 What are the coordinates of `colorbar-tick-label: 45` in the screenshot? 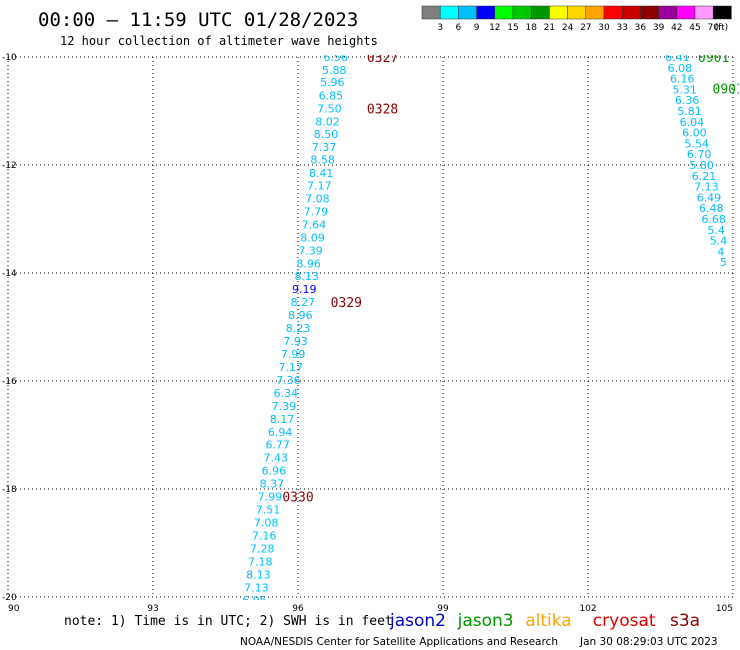 It's located at (694, 28).